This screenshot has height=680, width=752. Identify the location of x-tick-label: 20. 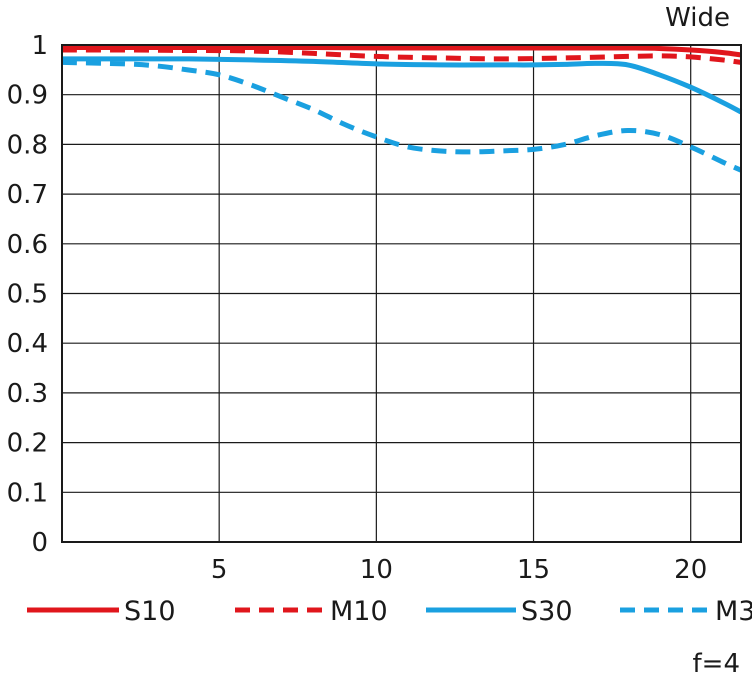
(690, 570).